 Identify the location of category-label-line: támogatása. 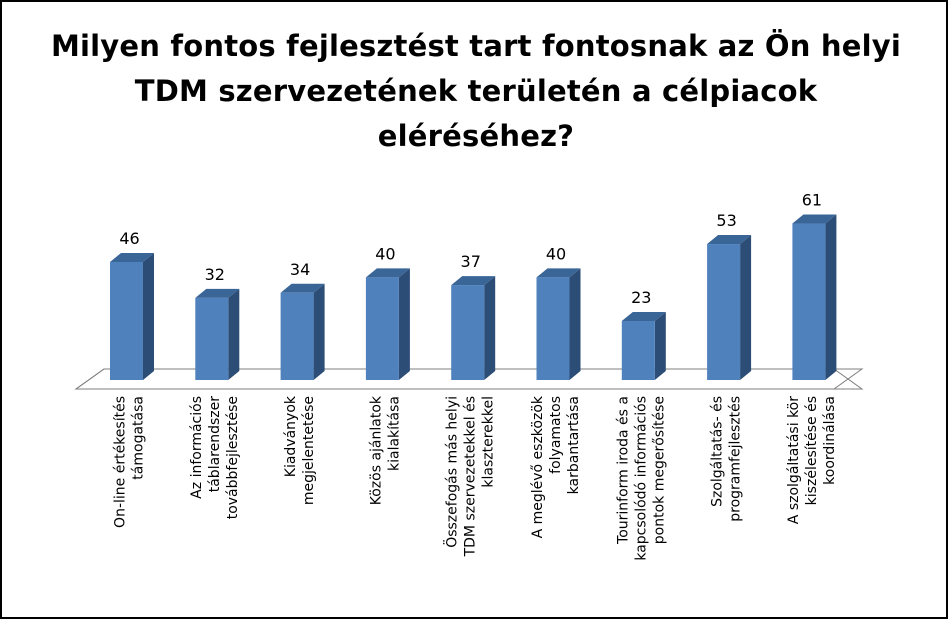
(139, 438).